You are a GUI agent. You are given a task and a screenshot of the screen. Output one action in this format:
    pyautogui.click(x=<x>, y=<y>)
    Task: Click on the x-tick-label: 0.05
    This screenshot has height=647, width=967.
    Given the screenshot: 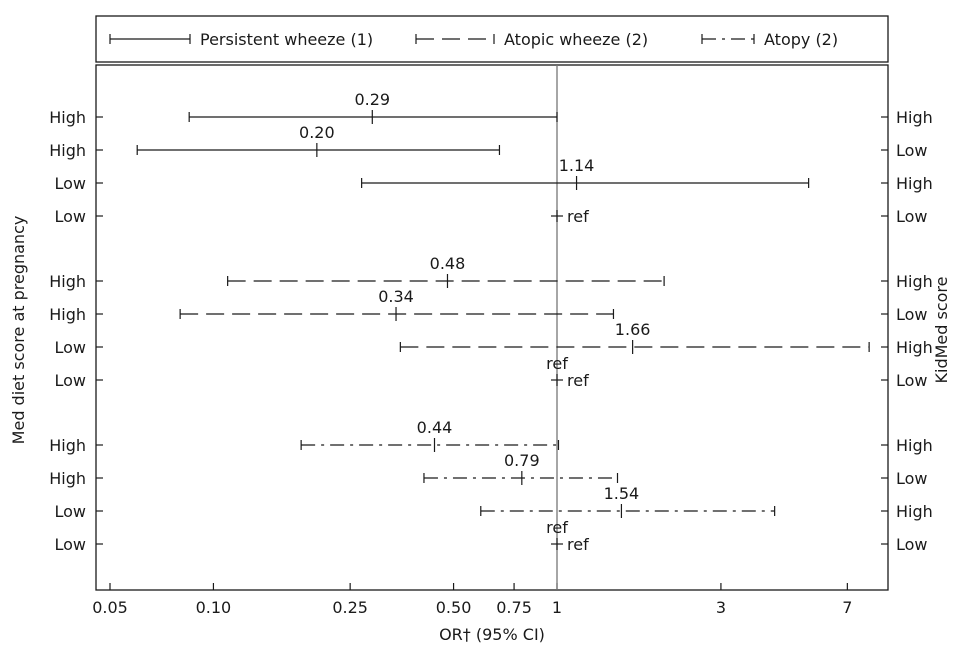 What is the action you would take?
    pyautogui.click(x=110, y=607)
    